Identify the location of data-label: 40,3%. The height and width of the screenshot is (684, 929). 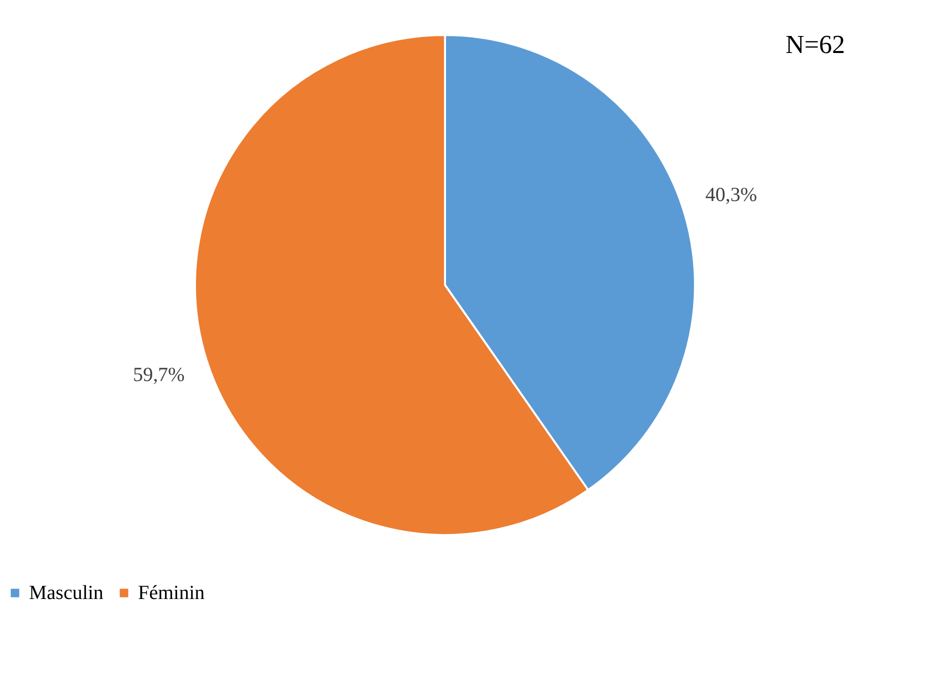
(731, 195).